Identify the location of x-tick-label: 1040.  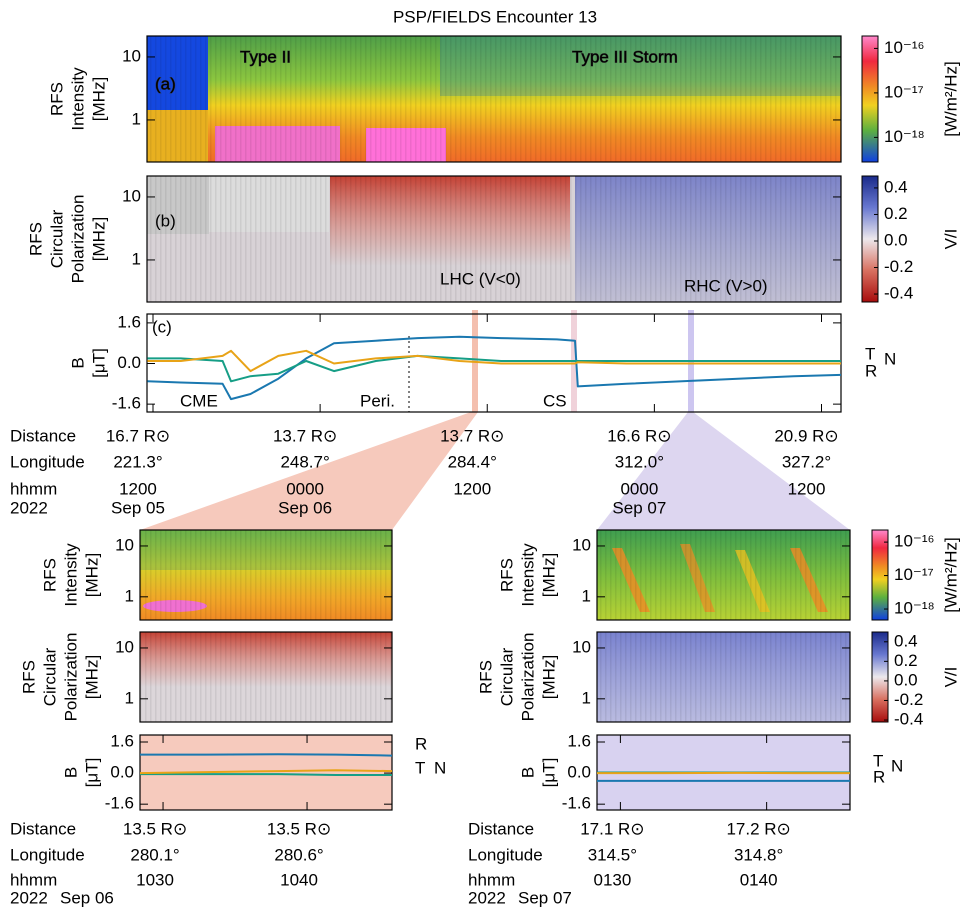
(299, 879).